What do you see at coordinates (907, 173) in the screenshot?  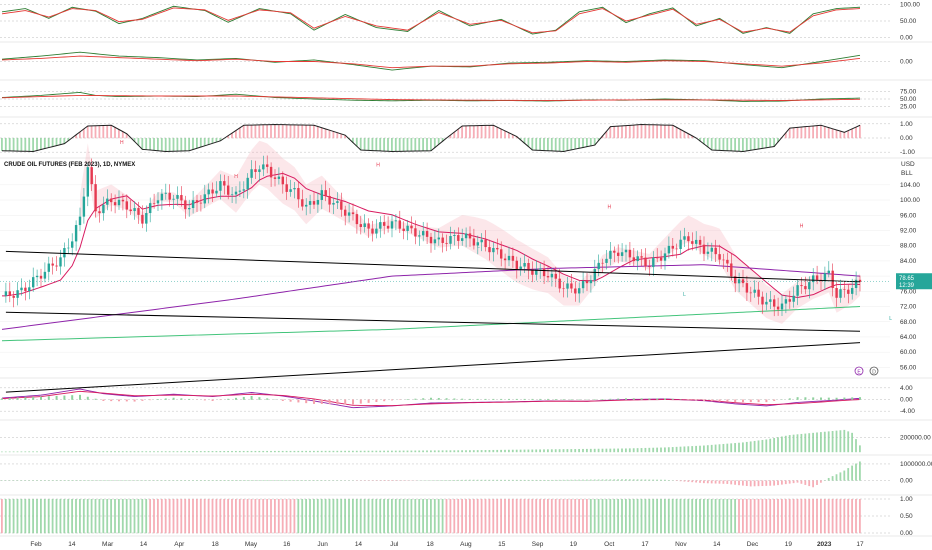 I see `unit-label: BLL` at bounding box center [907, 173].